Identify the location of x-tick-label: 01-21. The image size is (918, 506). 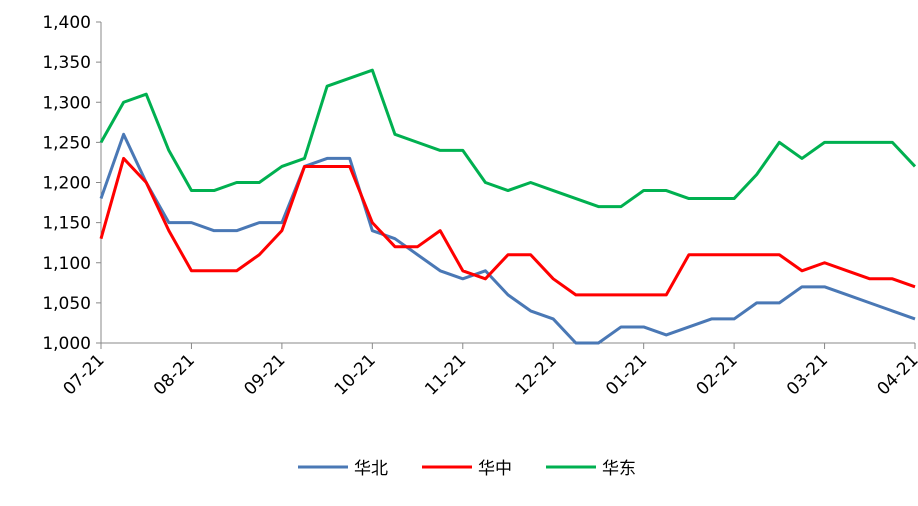
(626, 374).